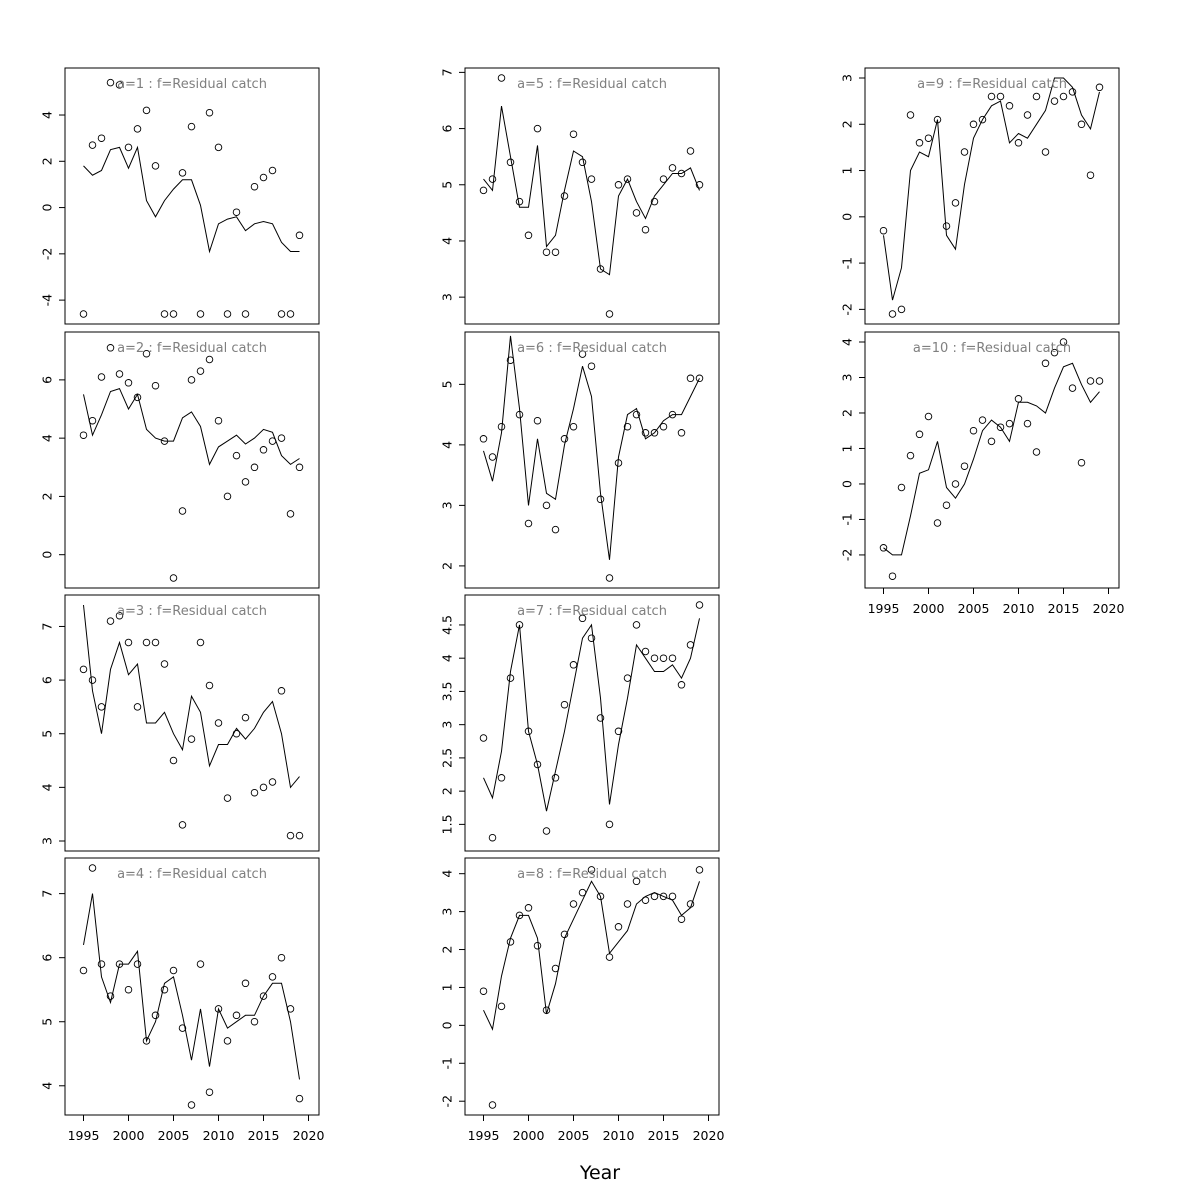  I want to click on x-tick-label: 2005, so click(174, 1135).